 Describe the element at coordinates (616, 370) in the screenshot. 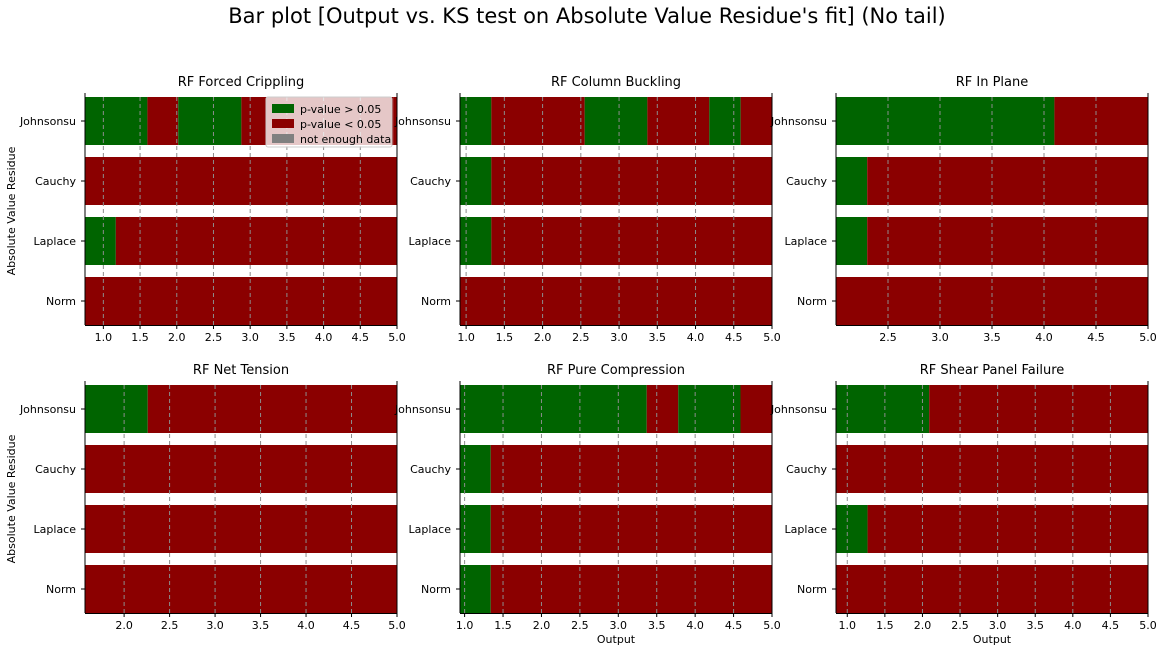

I see `panel-title: RF Pure Compression` at that location.